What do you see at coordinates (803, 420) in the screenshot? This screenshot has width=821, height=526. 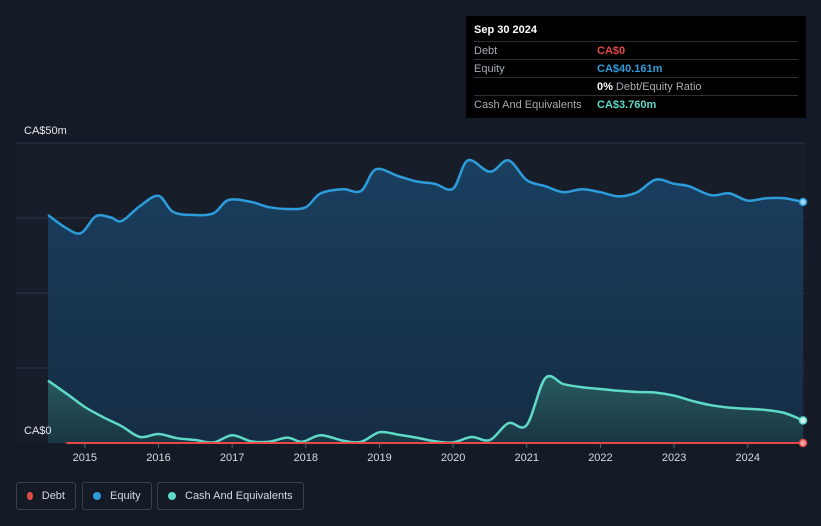 I see `cash-end-marker` at bounding box center [803, 420].